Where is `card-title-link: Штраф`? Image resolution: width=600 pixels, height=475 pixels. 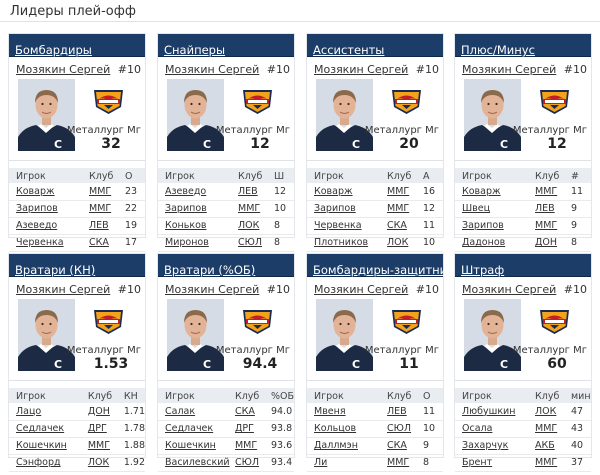 card-title-link: Штраф is located at coordinates (483, 270).